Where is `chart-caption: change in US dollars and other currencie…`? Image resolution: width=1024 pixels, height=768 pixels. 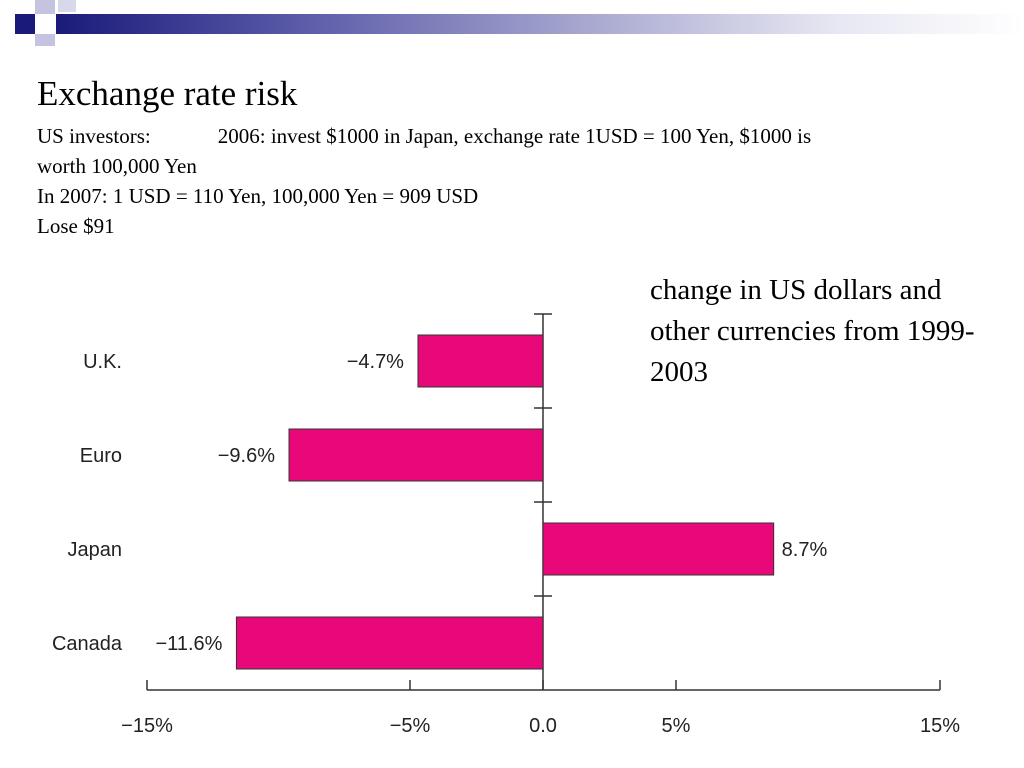 chart-caption: change in US dollars and other currencie… is located at coordinates (812, 331).